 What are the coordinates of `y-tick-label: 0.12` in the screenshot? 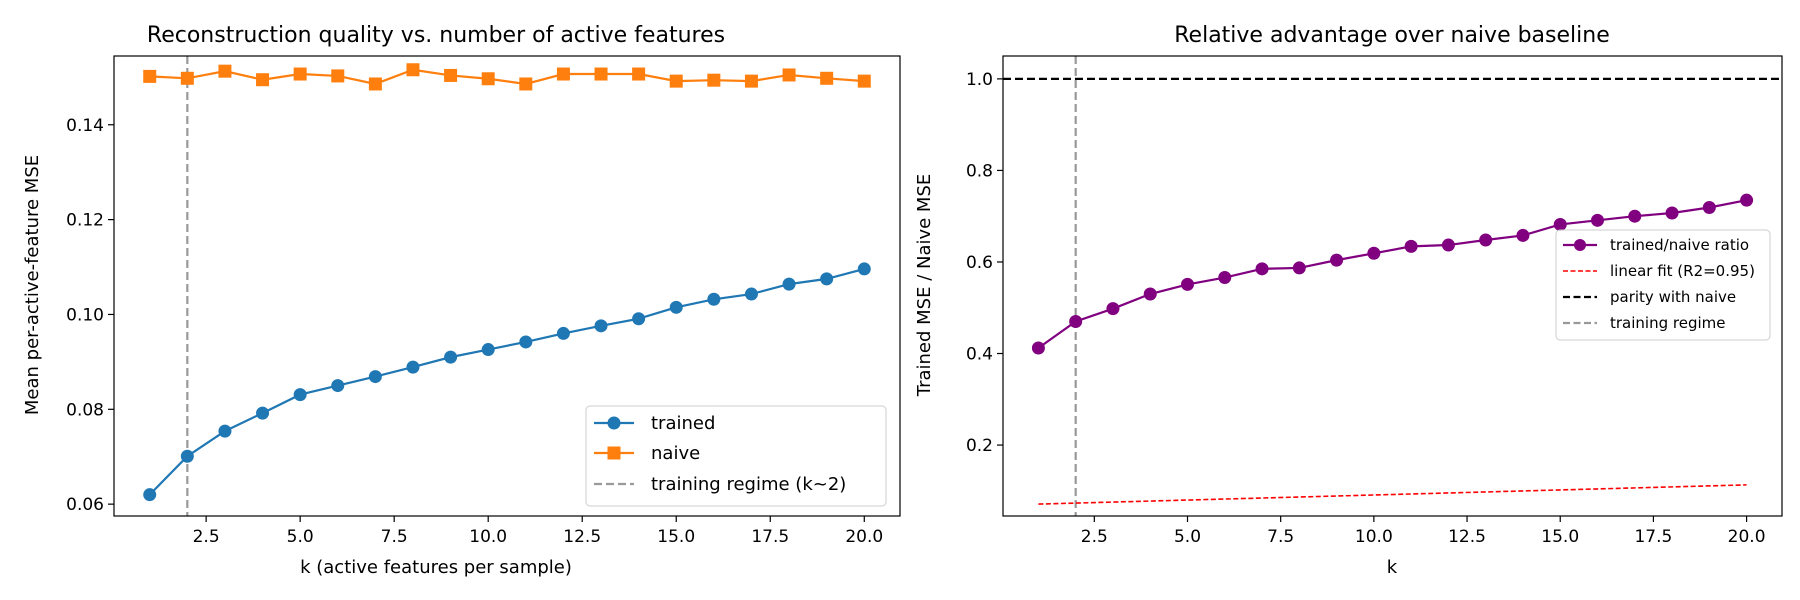 It's located at (85, 221).